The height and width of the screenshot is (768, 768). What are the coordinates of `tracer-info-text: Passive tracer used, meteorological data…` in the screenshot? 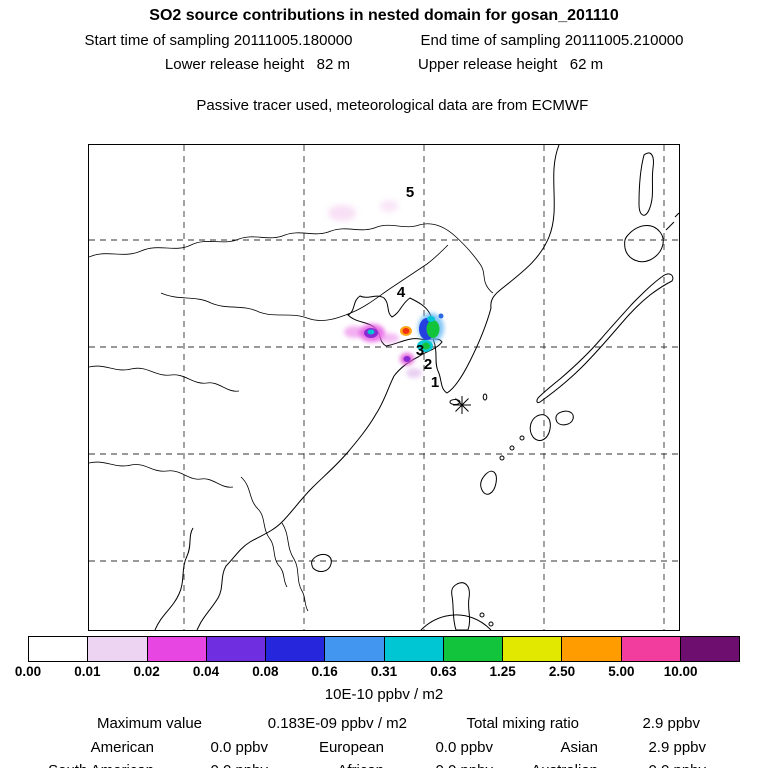 It's located at (392, 105).